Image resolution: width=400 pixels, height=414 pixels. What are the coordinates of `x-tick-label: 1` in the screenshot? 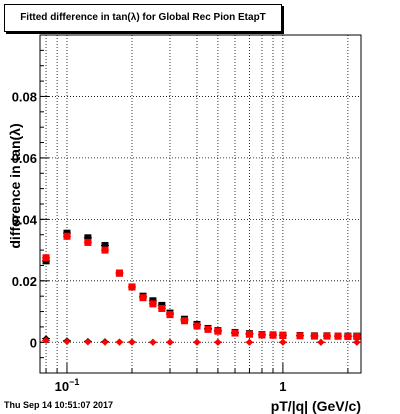 It's located at (282, 386).